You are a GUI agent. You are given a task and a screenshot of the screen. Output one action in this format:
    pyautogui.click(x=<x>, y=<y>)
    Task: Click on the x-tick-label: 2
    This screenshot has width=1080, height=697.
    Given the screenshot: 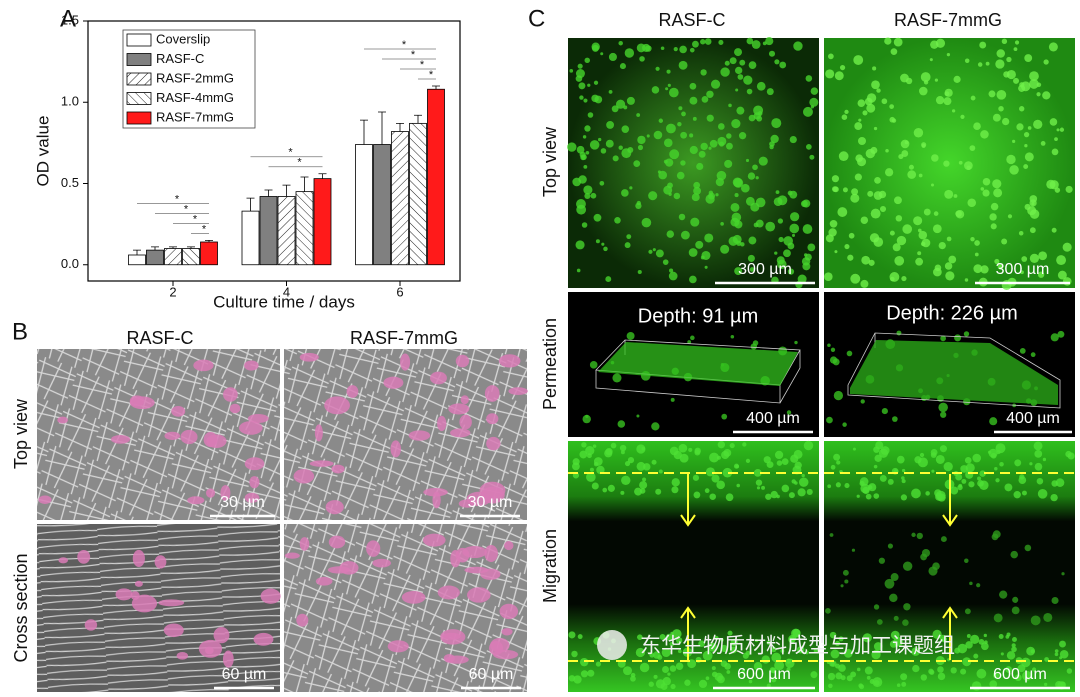 What is the action you would take?
    pyautogui.click(x=172, y=291)
    